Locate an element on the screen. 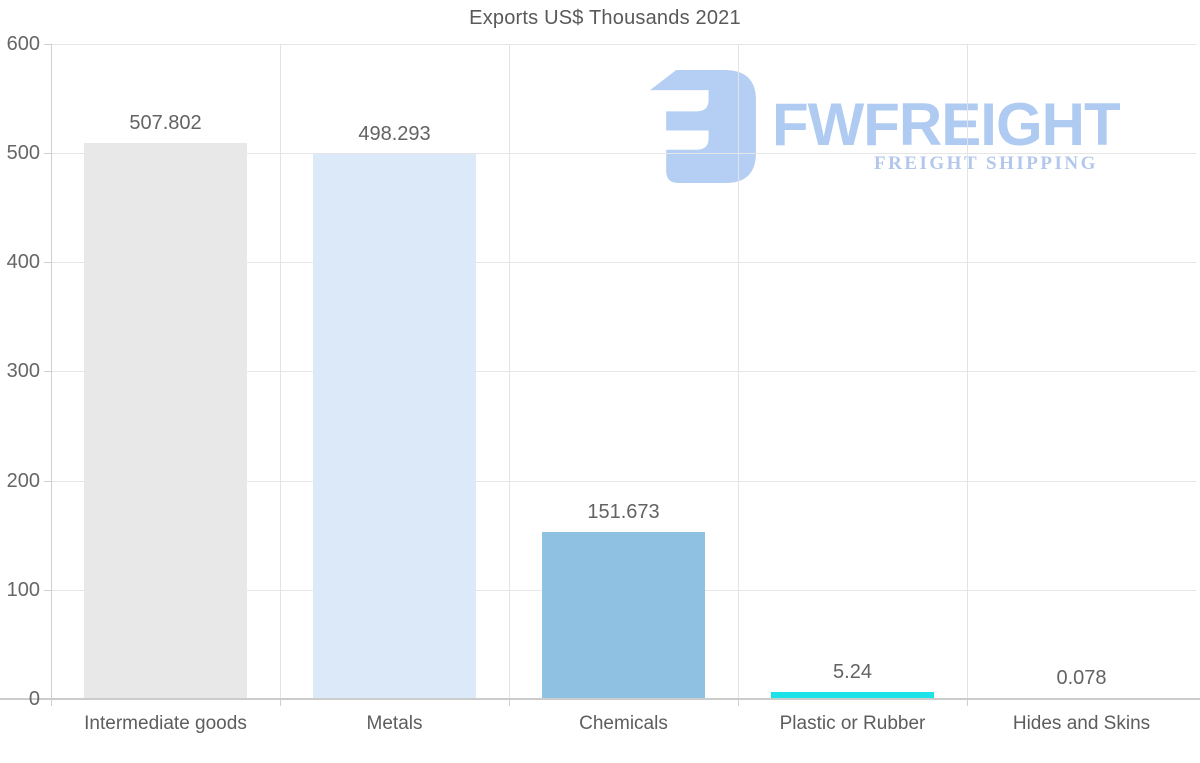  chart-title: Exports US$ Thousands 2021 is located at coordinates (605, 18).